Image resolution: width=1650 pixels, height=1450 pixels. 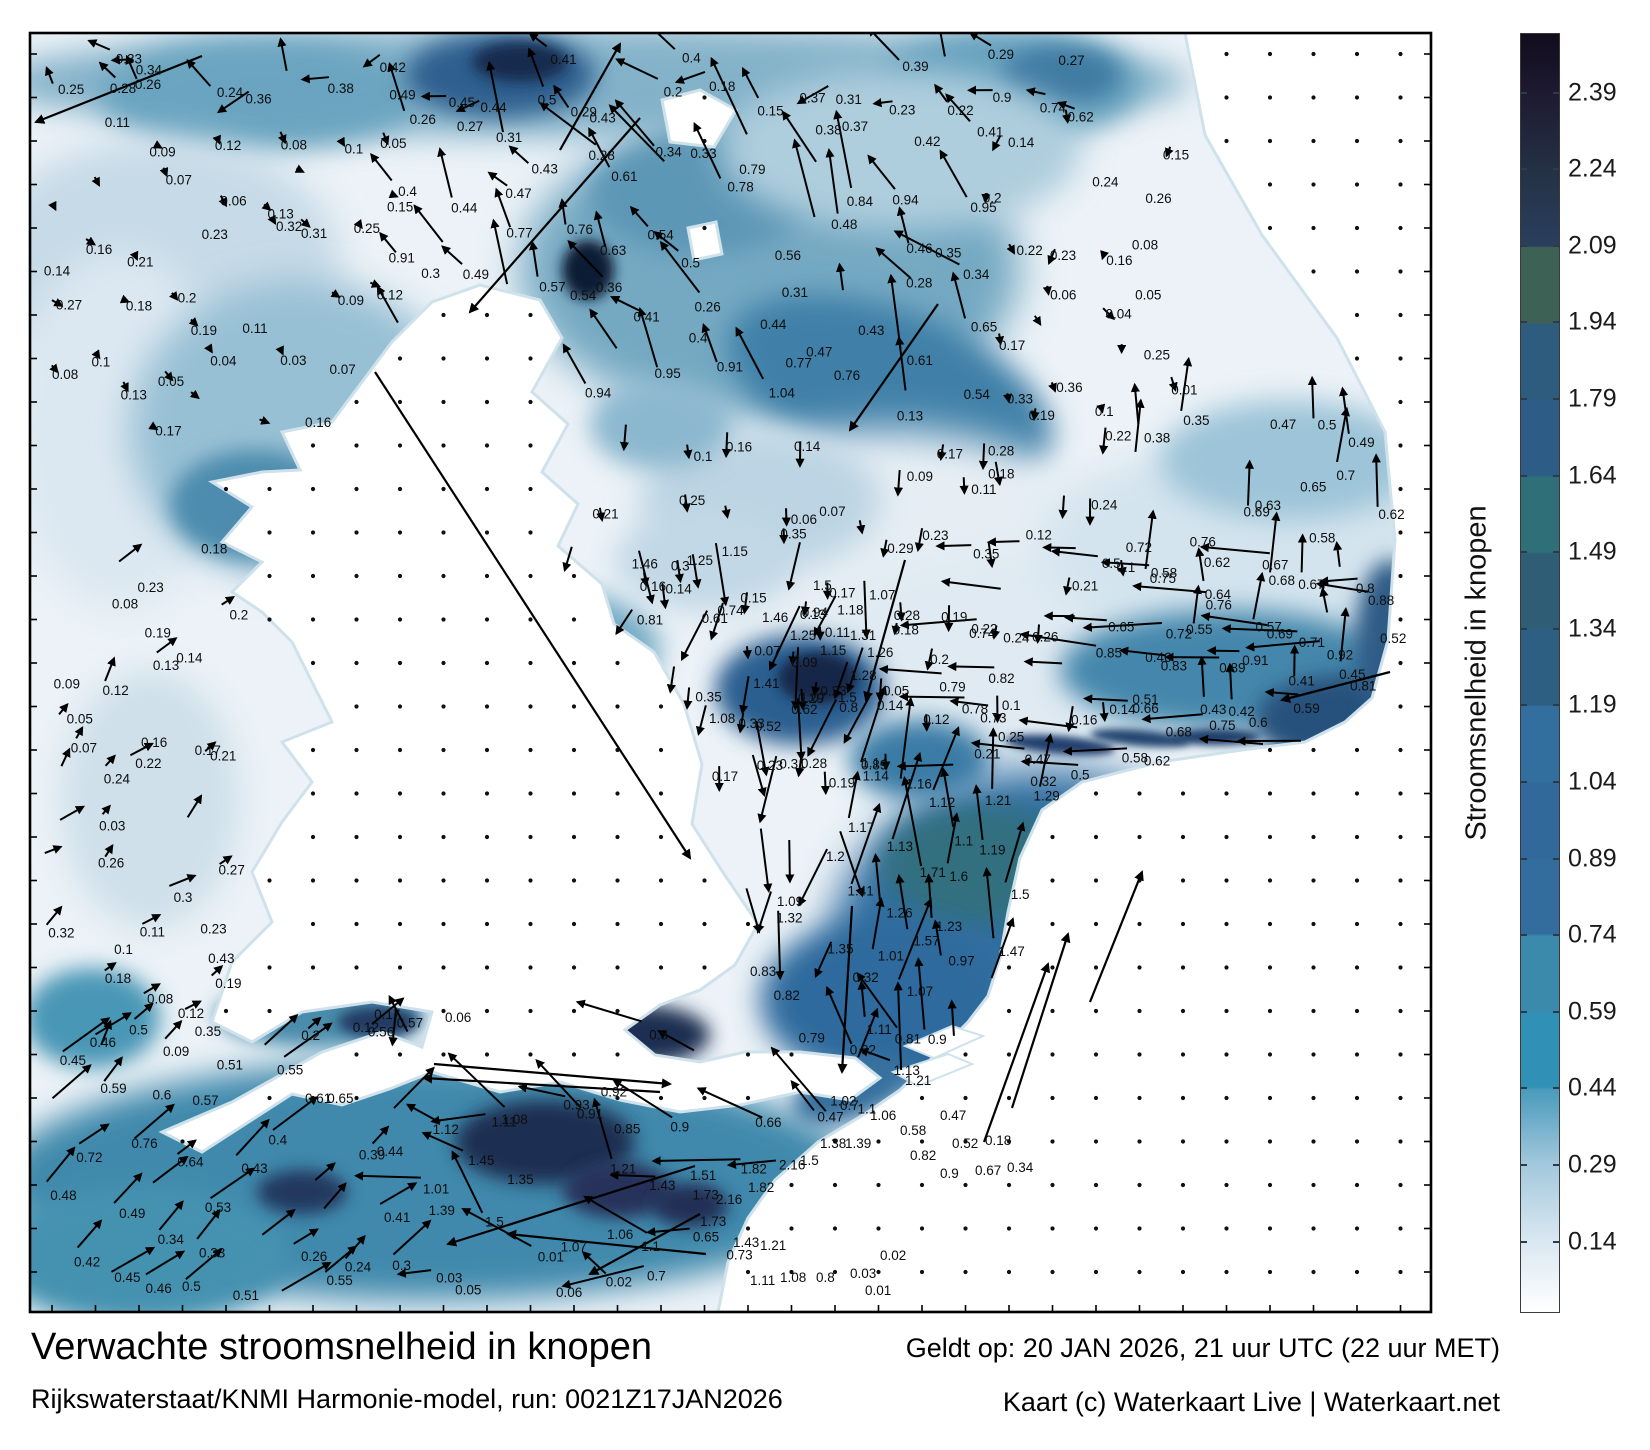 What do you see at coordinates (983, 207) in the screenshot?
I see `current-value: 0.95` at bounding box center [983, 207].